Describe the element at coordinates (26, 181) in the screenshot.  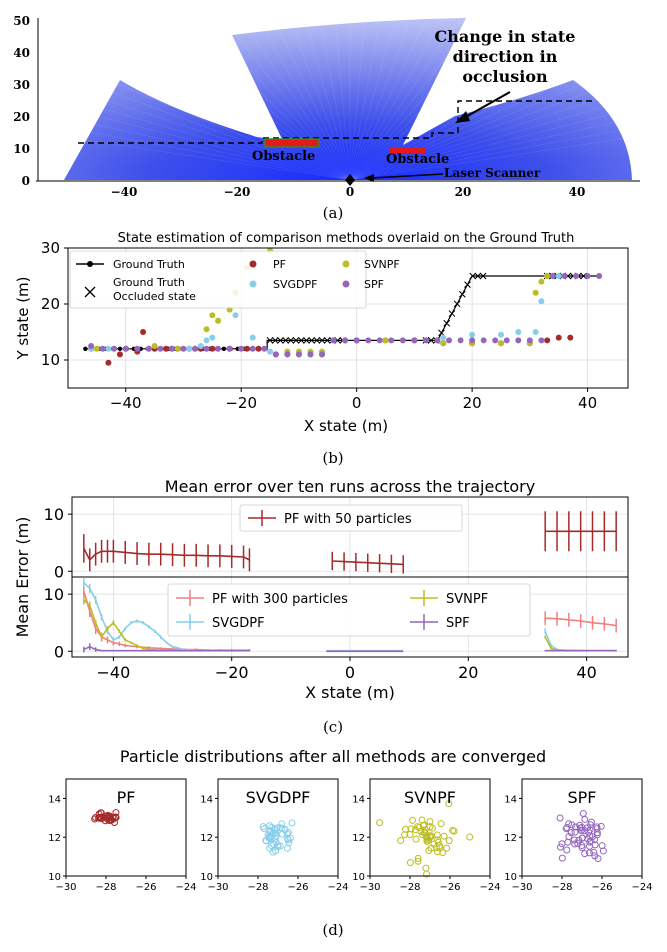
I see `a-ytick-0: 0` at that location.